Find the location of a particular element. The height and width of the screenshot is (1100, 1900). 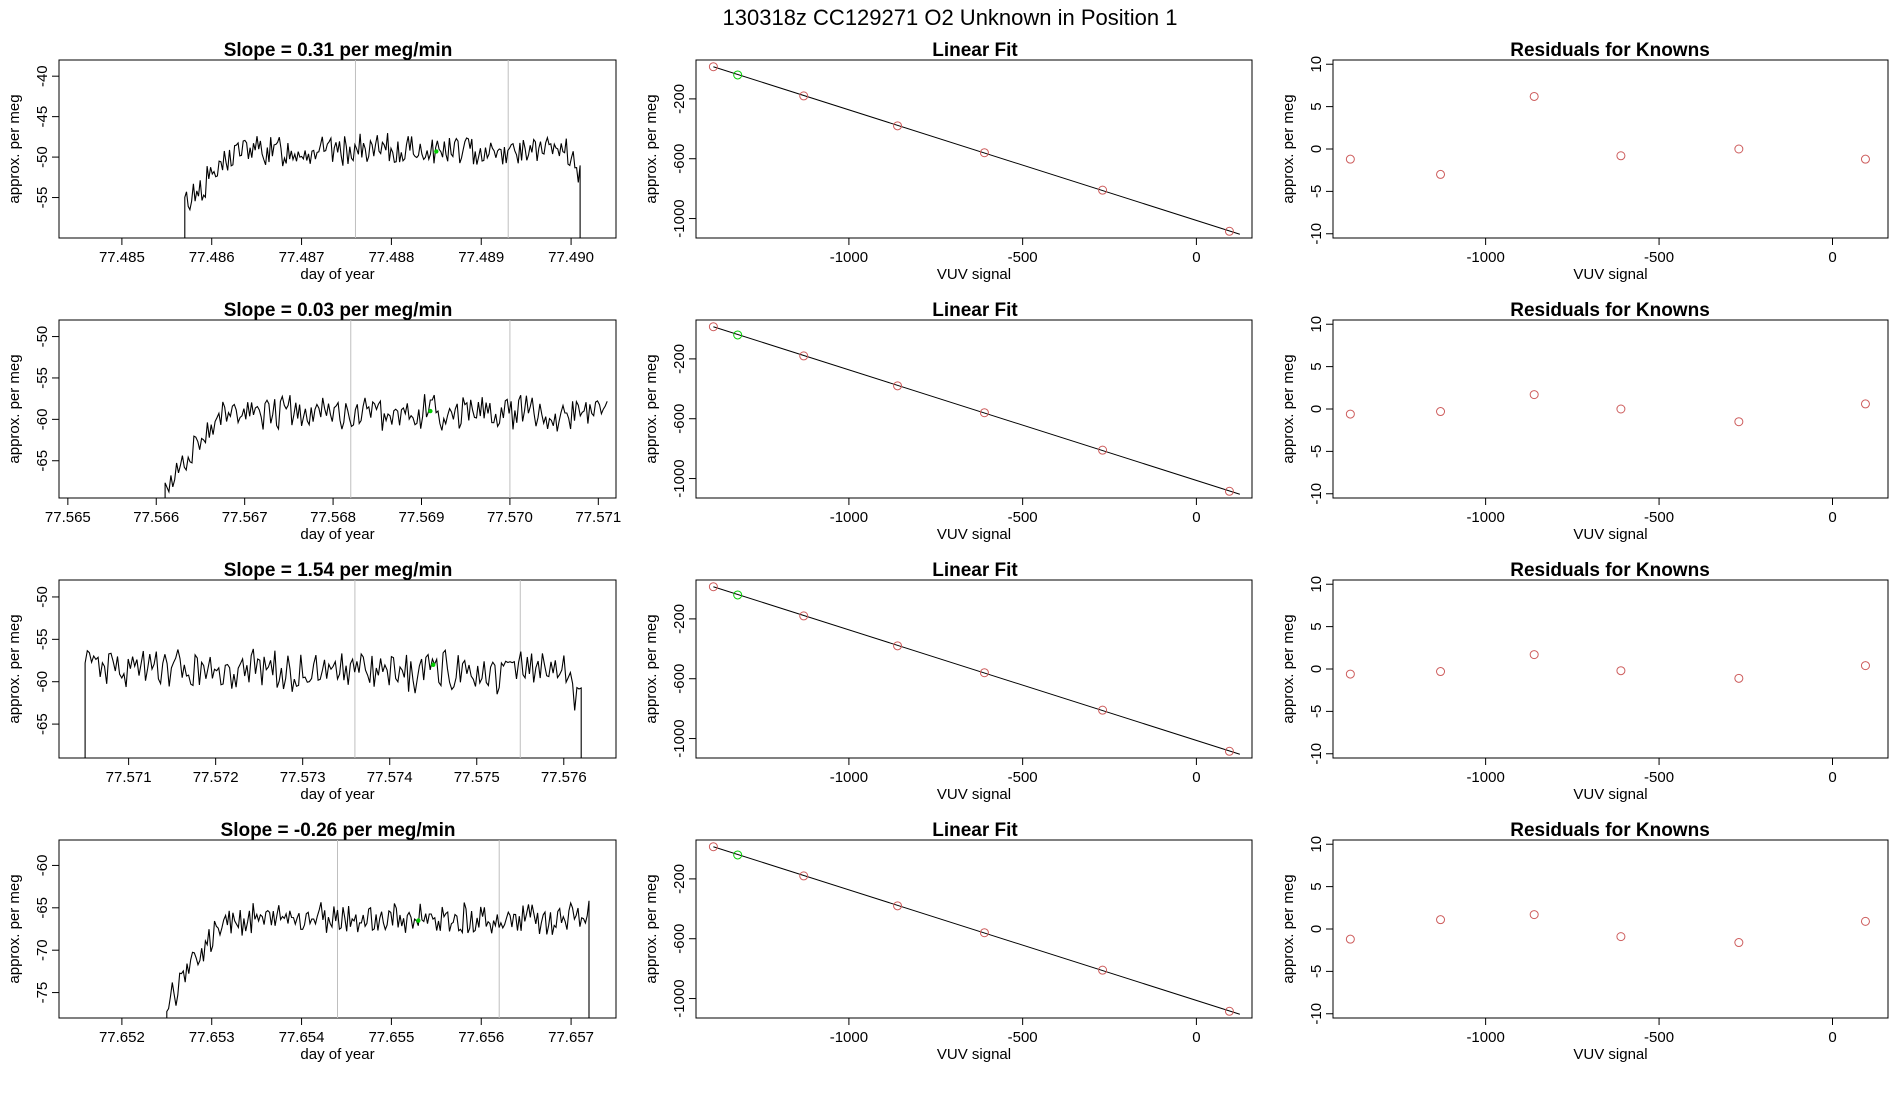

row3-timeseries-ytick-label-1: -60 is located at coordinates (42, 682).